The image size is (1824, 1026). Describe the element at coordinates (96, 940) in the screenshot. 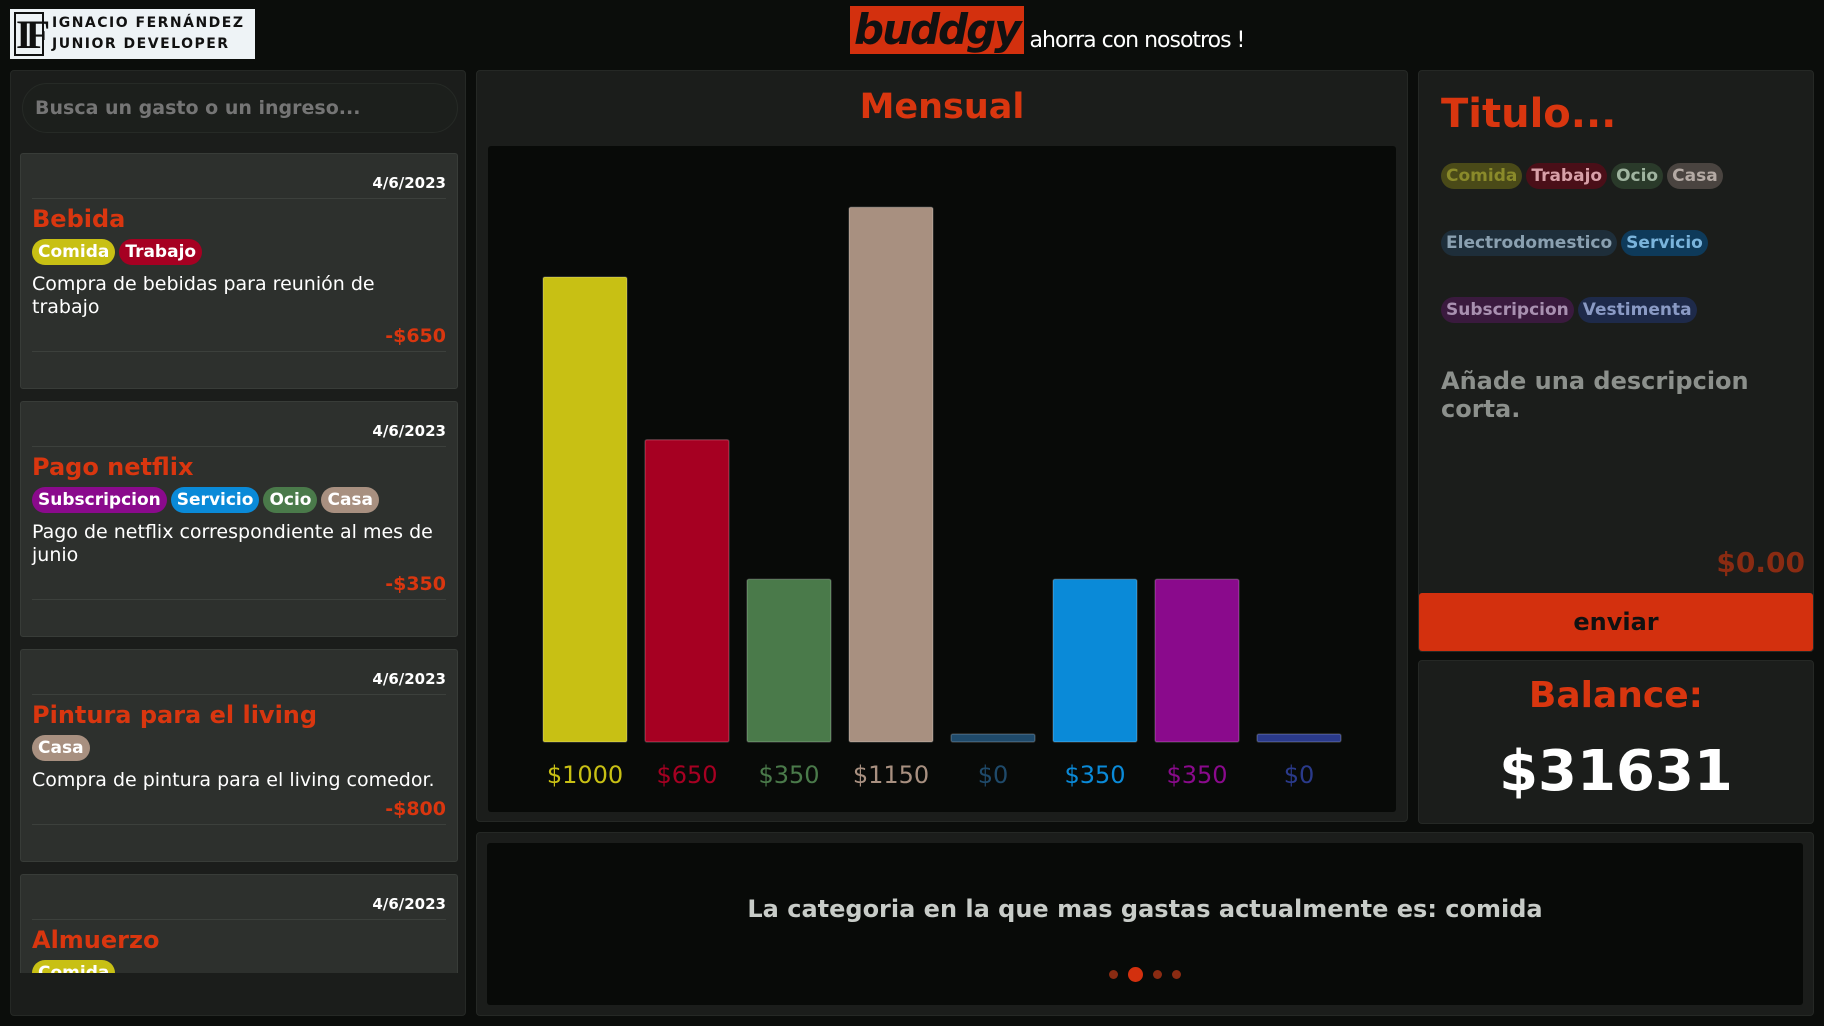

I see `transaction-title: Almuerzo` at that location.